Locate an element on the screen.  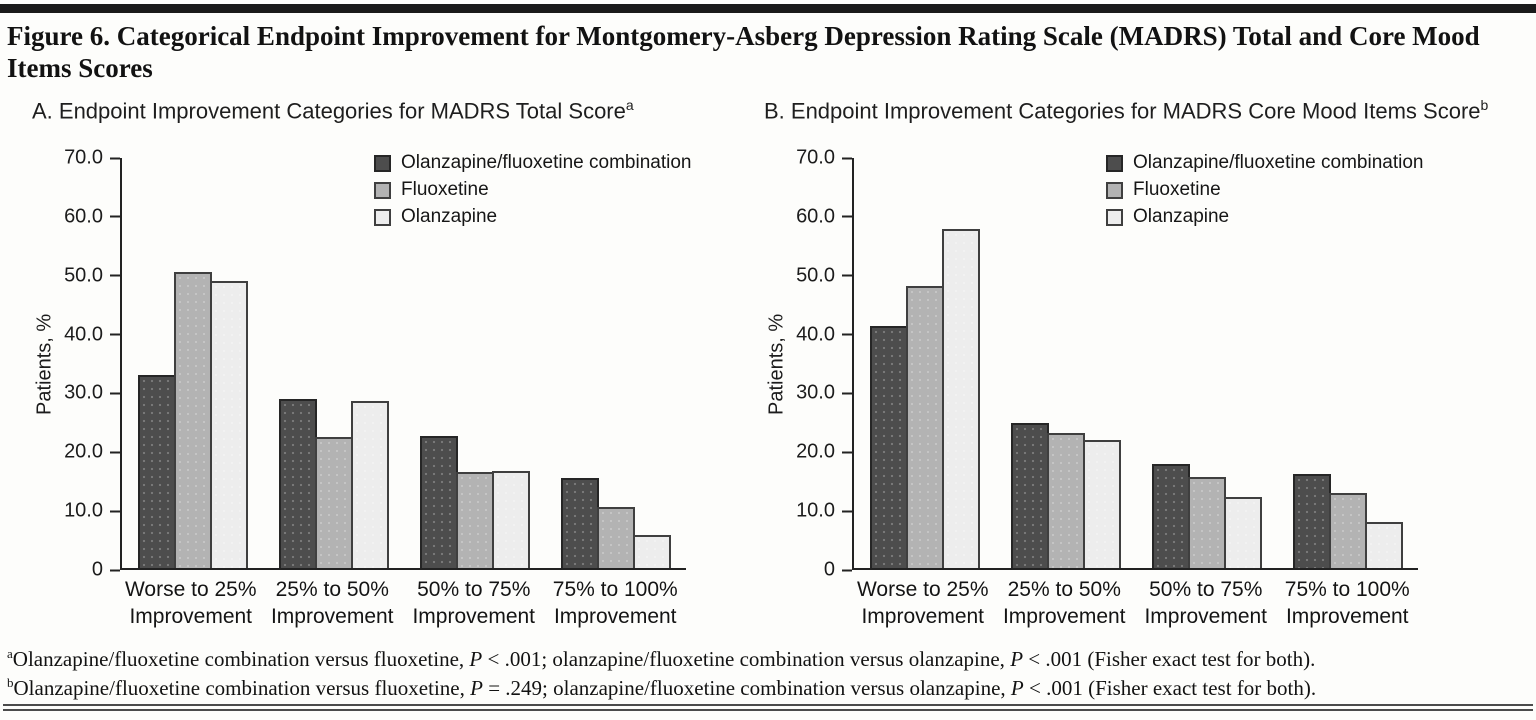
panel-b-title-superscript: b is located at coordinates (1484, 105).